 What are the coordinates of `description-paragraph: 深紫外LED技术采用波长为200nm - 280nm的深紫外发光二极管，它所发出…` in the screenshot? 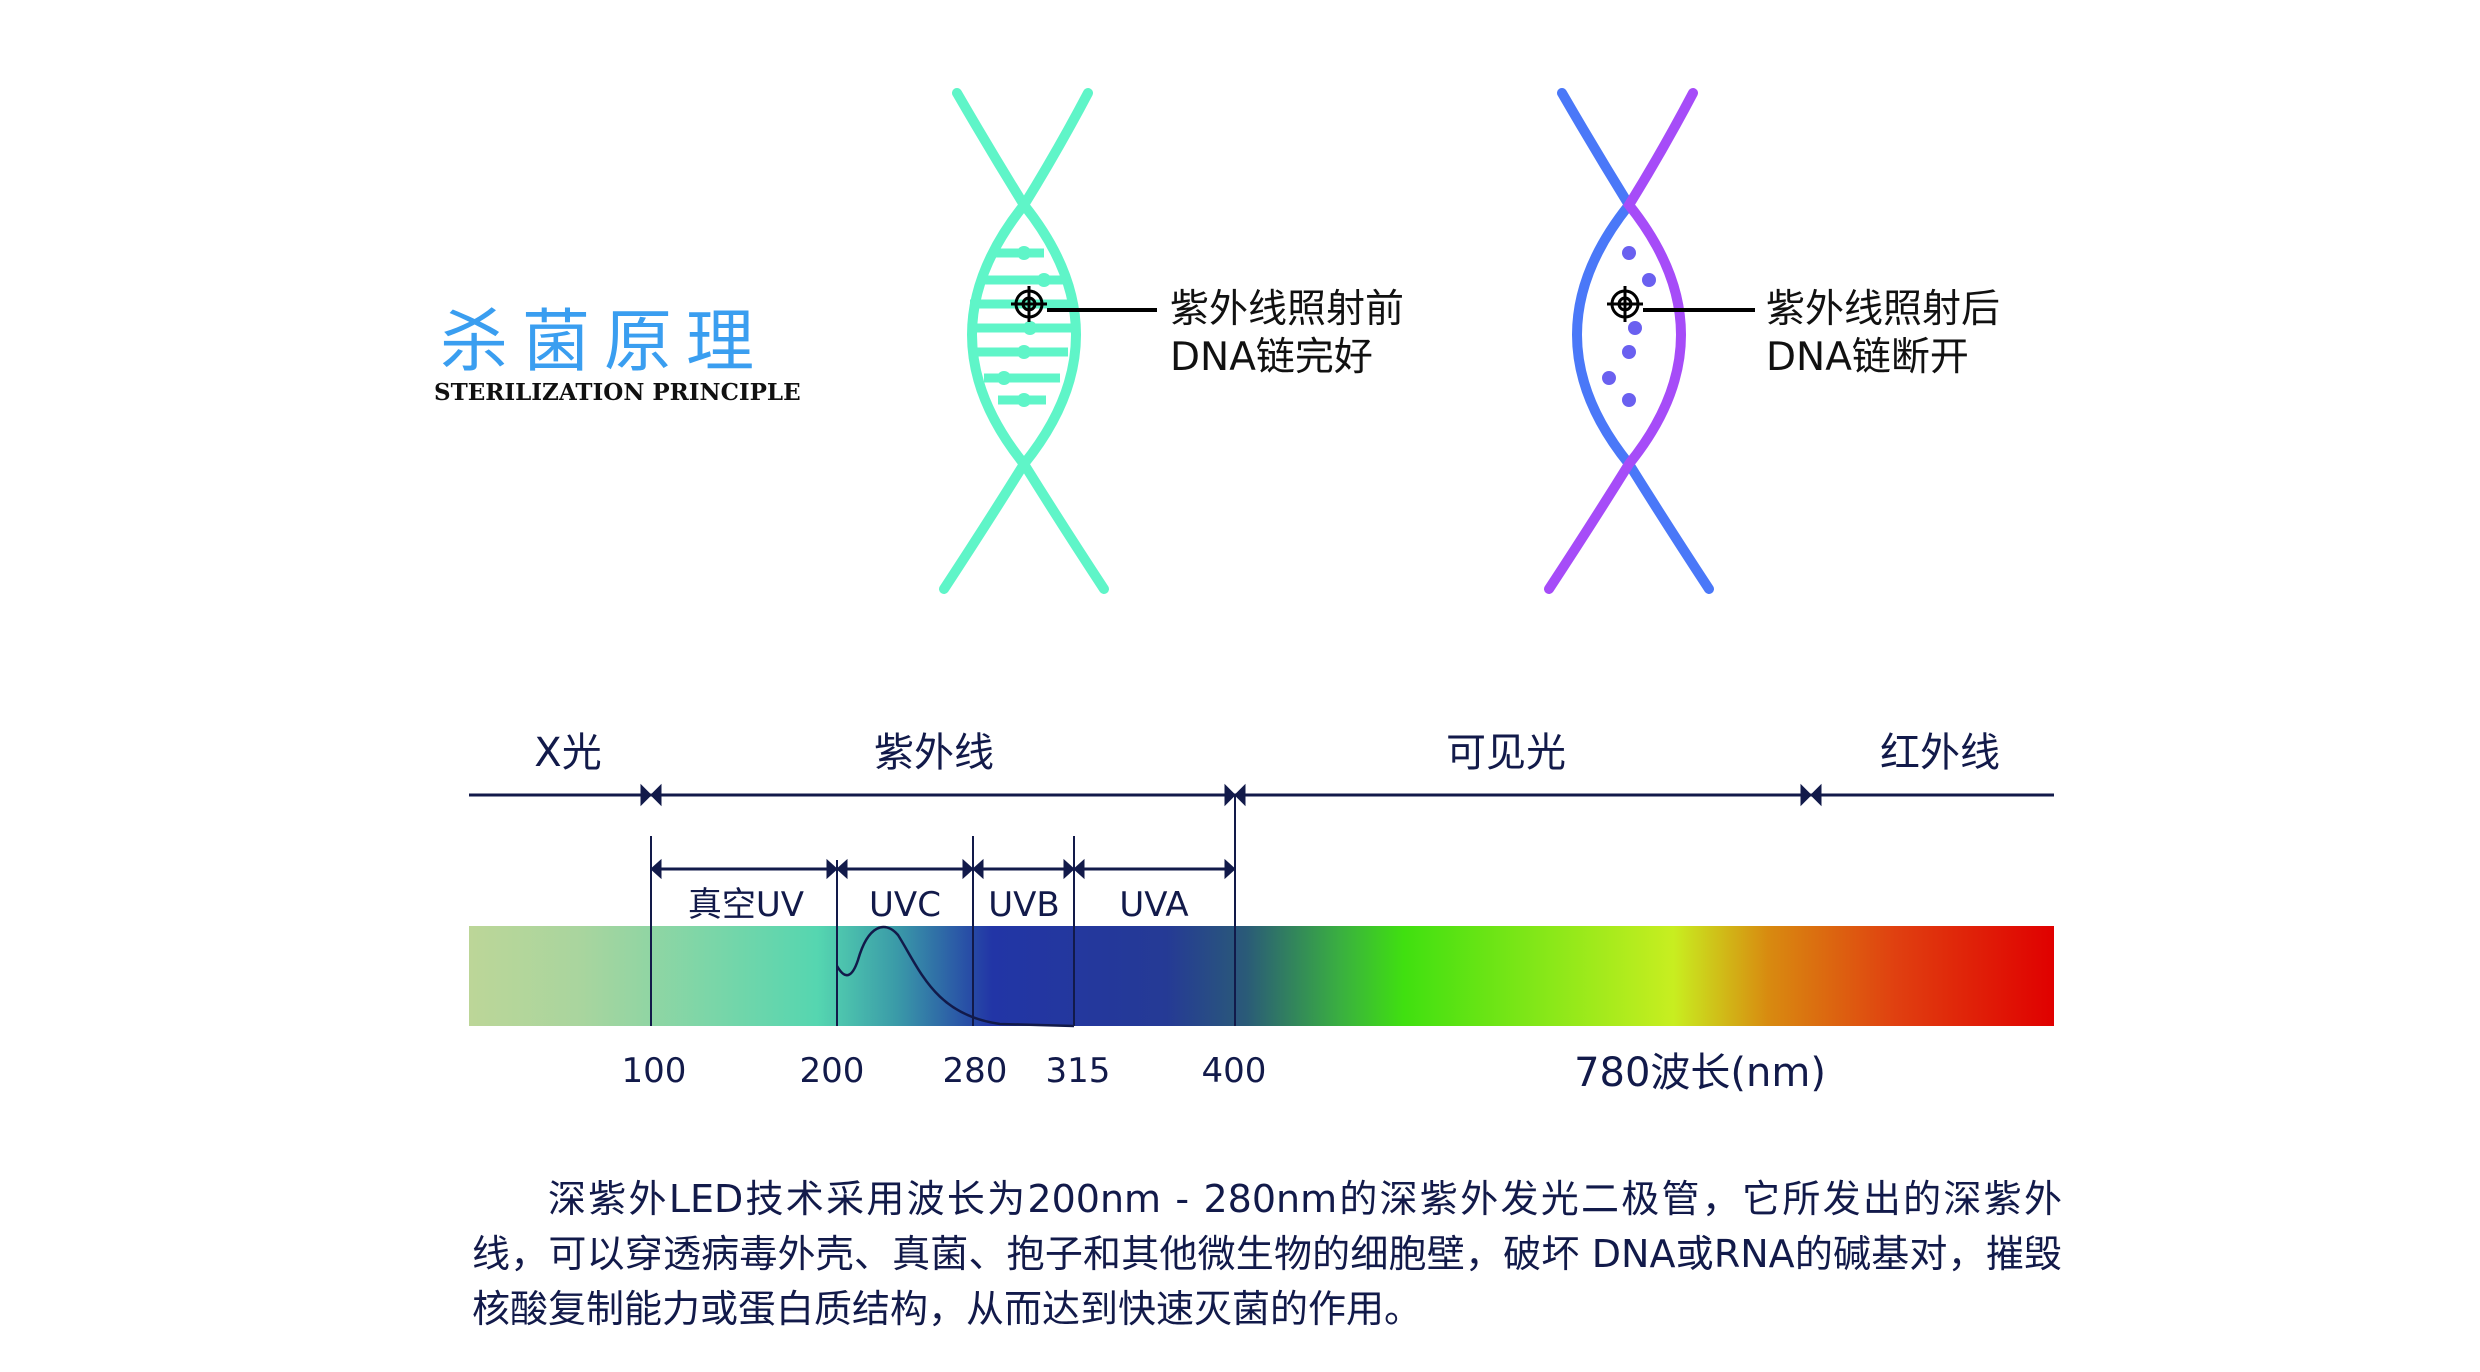 It's located at (1267, 1254).